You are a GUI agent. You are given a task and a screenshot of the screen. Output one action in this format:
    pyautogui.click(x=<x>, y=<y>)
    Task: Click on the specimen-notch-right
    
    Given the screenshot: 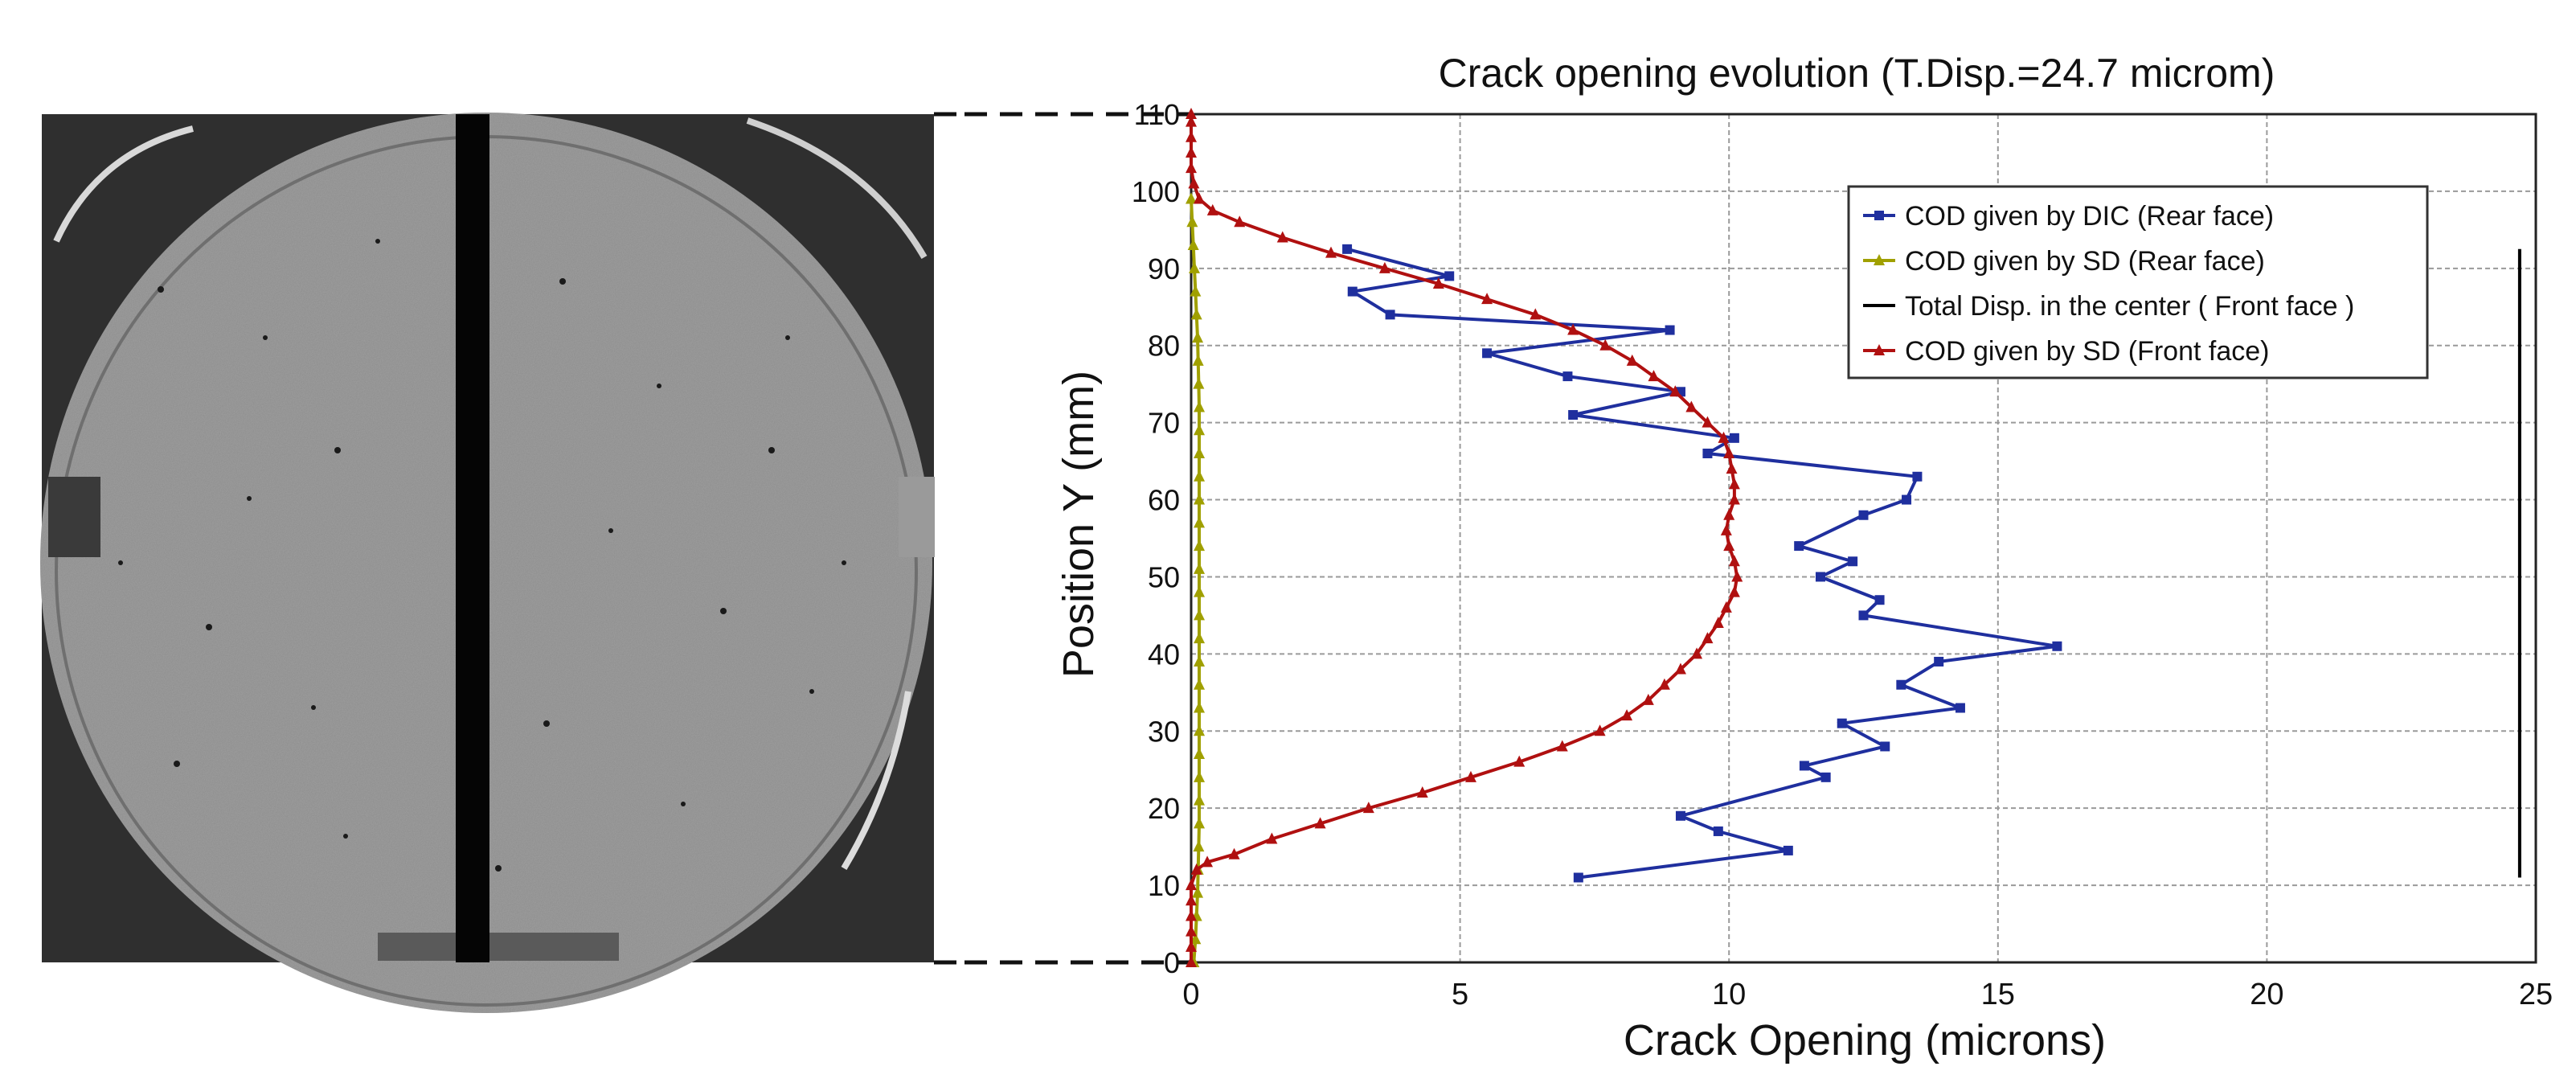 What is the action you would take?
    pyautogui.click(x=917, y=517)
    